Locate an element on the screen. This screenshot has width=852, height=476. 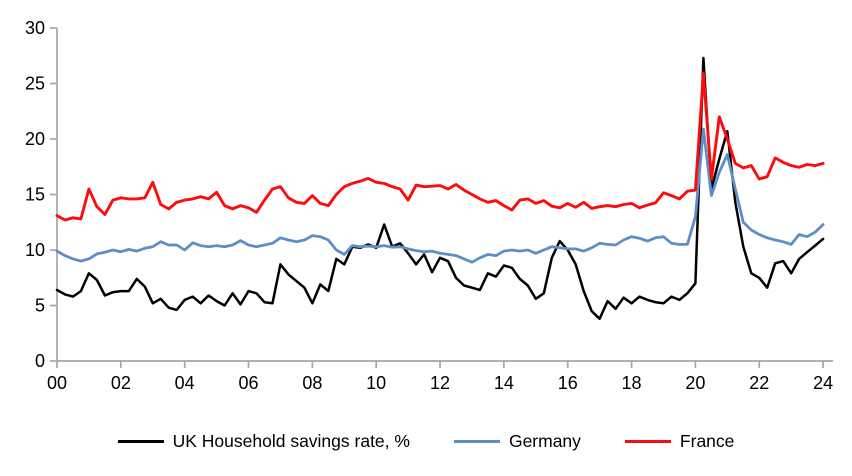
y-axis-tick-label: 10 is located at coordinates (35, 250).